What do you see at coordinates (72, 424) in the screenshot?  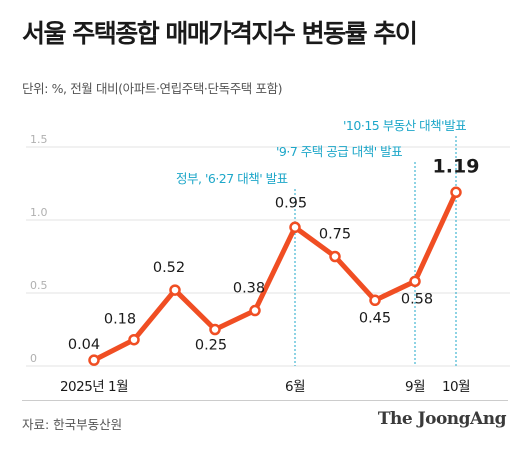 I see `source-note: 자료: 한국부동산원` at bounding box center [72, 424].